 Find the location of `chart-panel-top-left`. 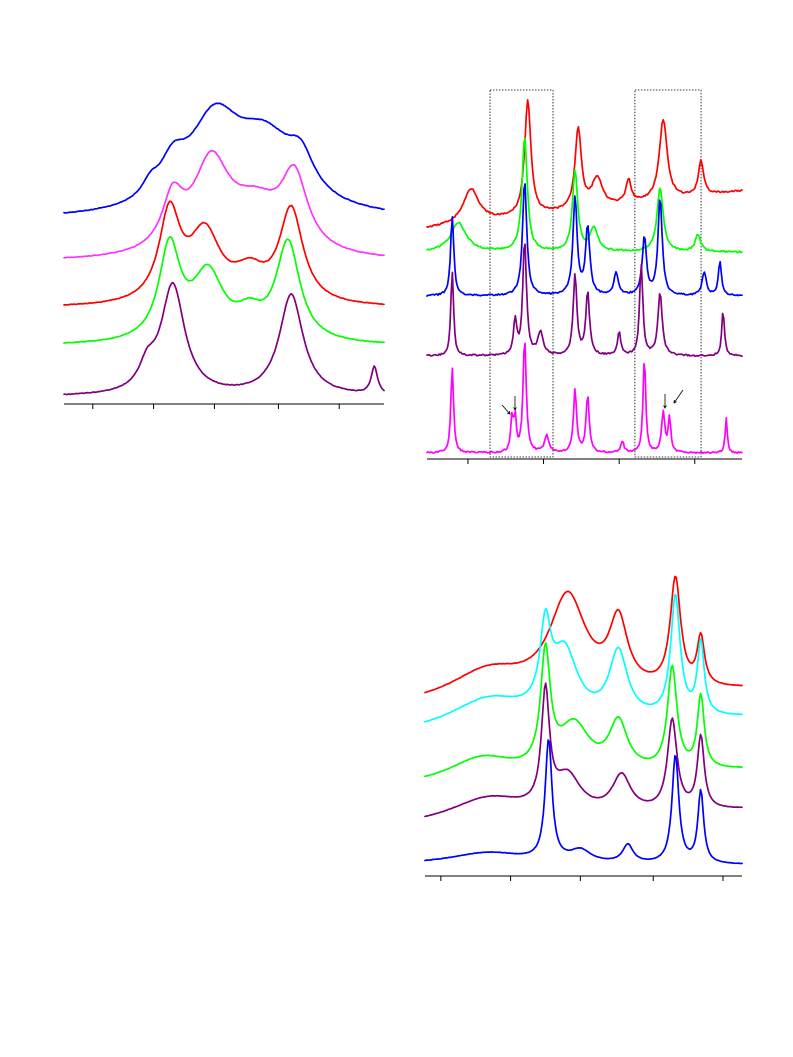

chart-panel-top-left is located at coordinates (224, 255).